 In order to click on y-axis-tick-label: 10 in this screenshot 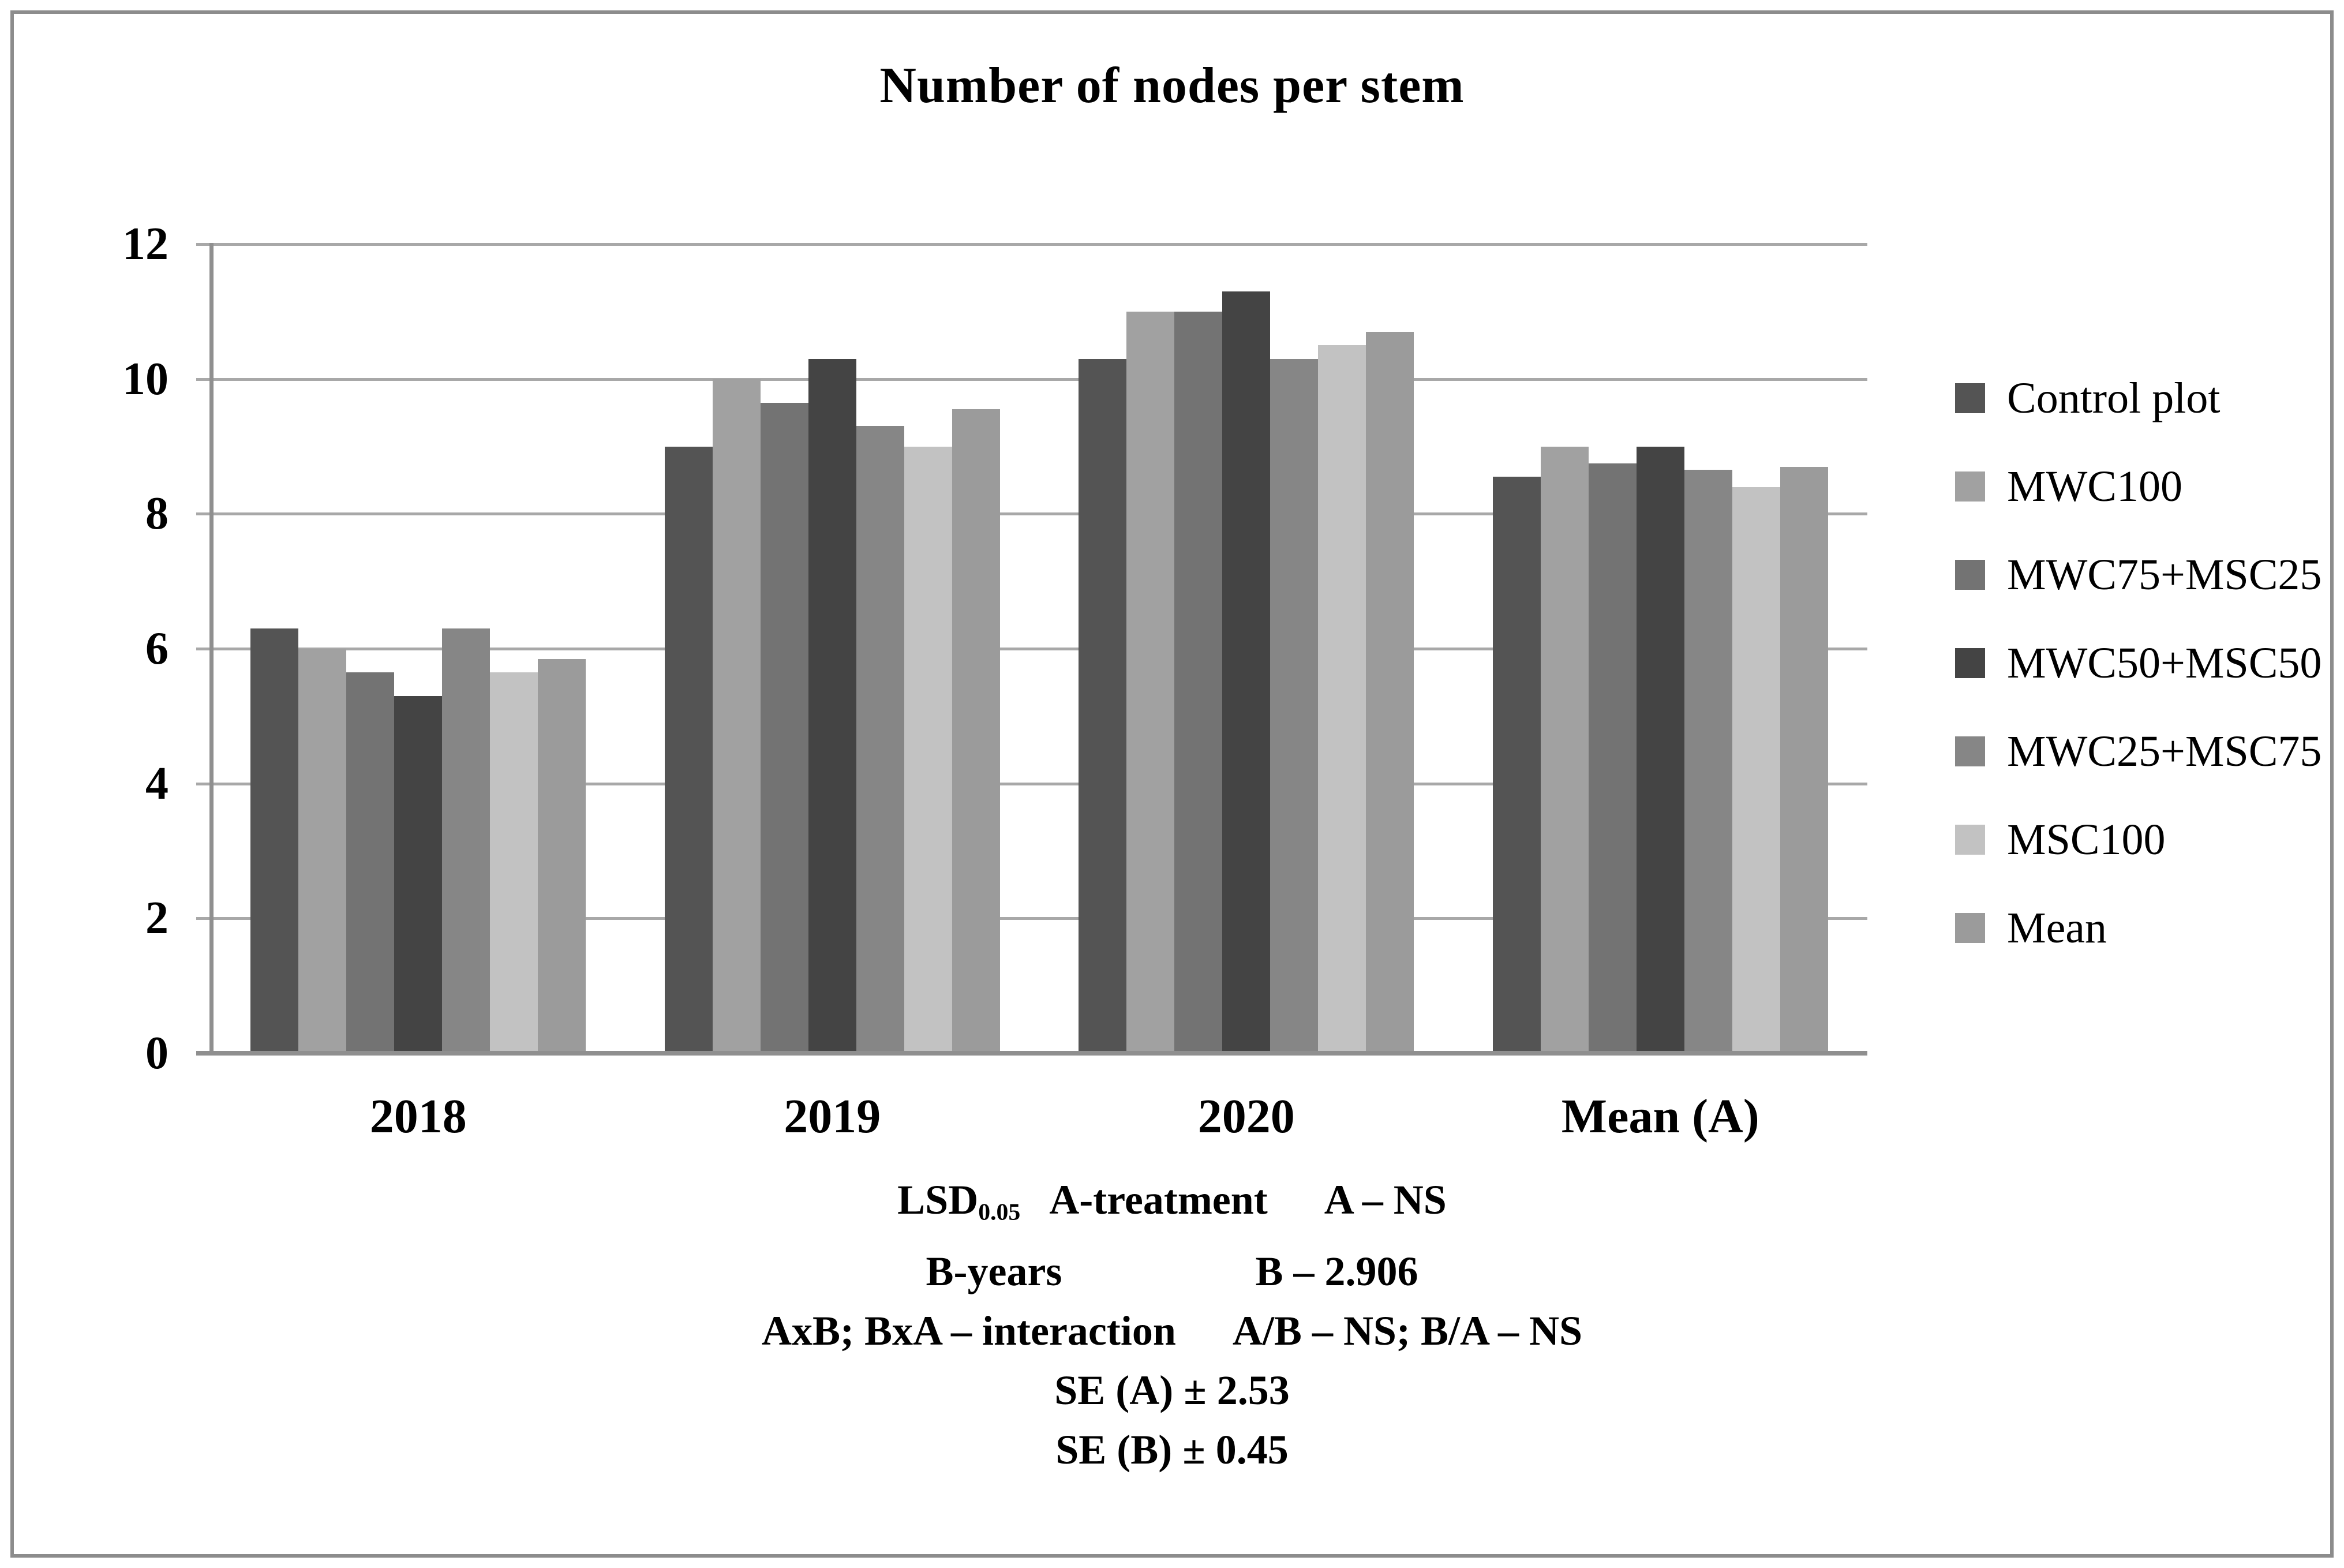, I will do `click(145, 379)`.